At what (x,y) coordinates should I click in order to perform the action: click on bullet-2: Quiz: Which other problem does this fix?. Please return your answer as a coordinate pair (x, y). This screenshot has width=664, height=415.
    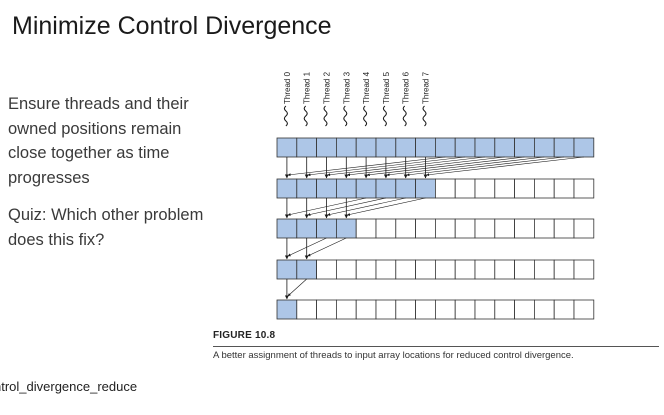
    Looking at the image, I should click on (106, 227).